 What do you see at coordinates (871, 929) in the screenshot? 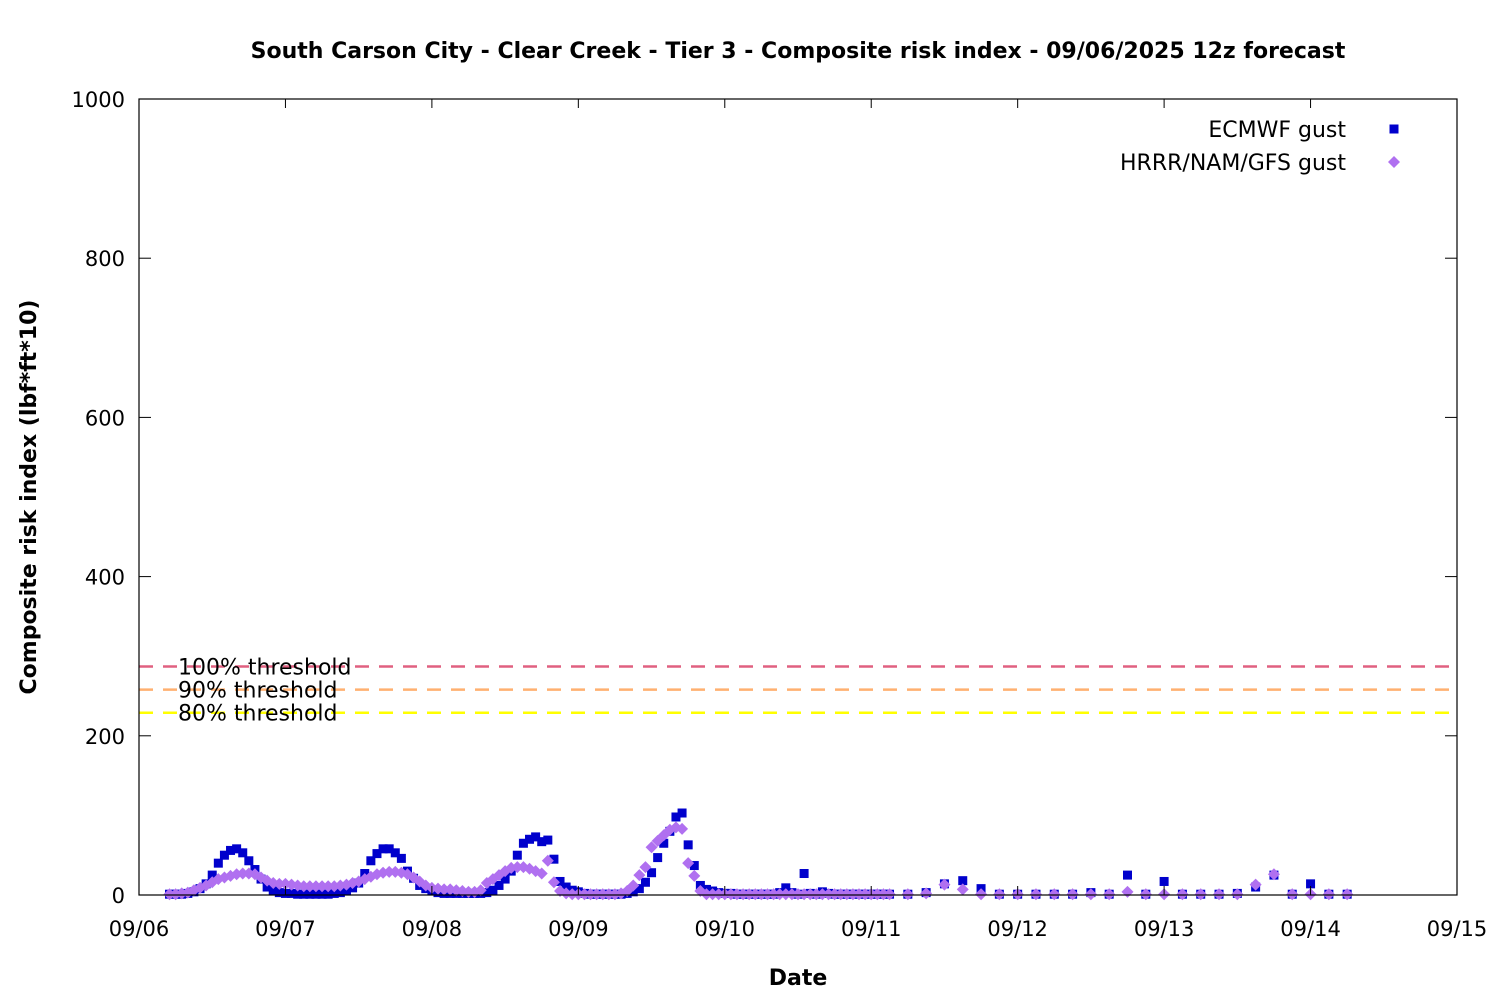
I see `x-tick-label: 09/11` at bounding box center [871, 929].